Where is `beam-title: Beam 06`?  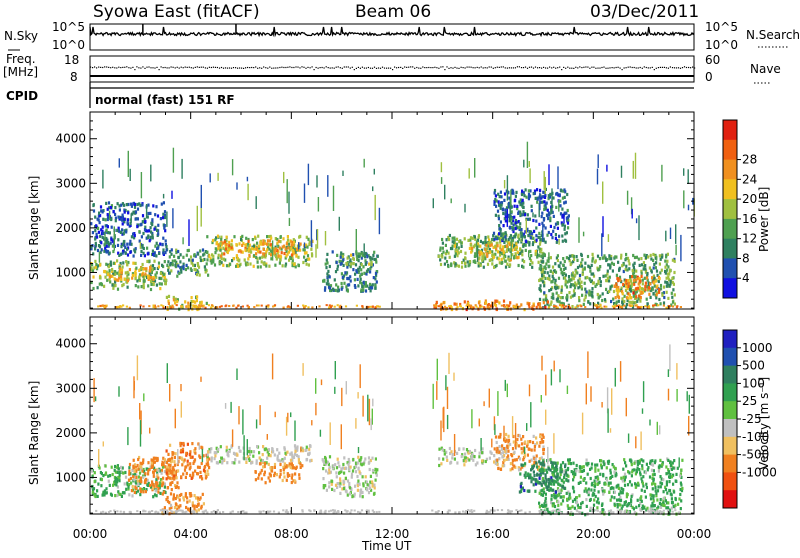
beam-title: Beam 06 is located at coordinates (393, 12).